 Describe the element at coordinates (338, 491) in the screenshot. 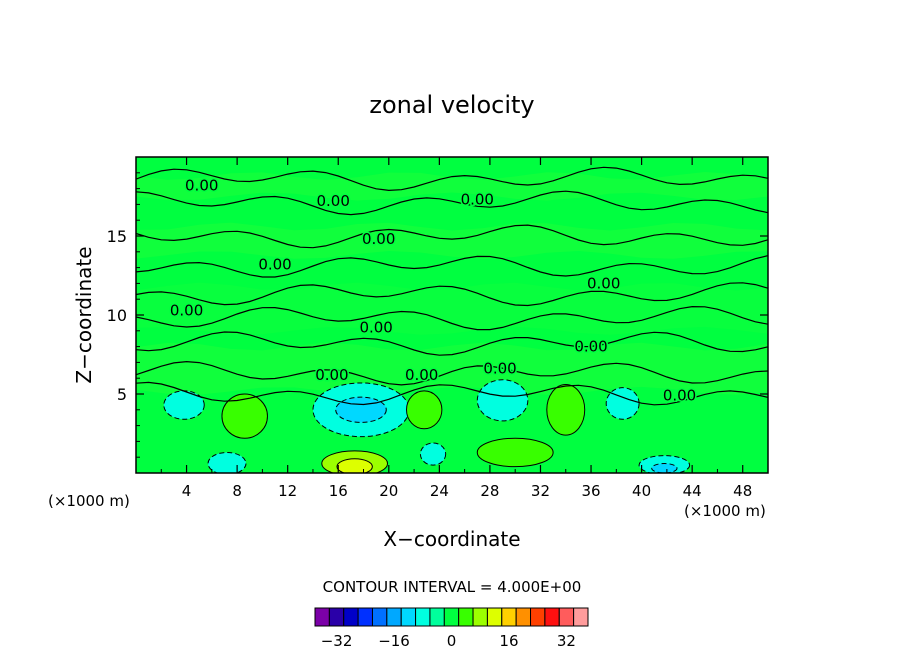

I see `x-tick-label: 16` at that location.